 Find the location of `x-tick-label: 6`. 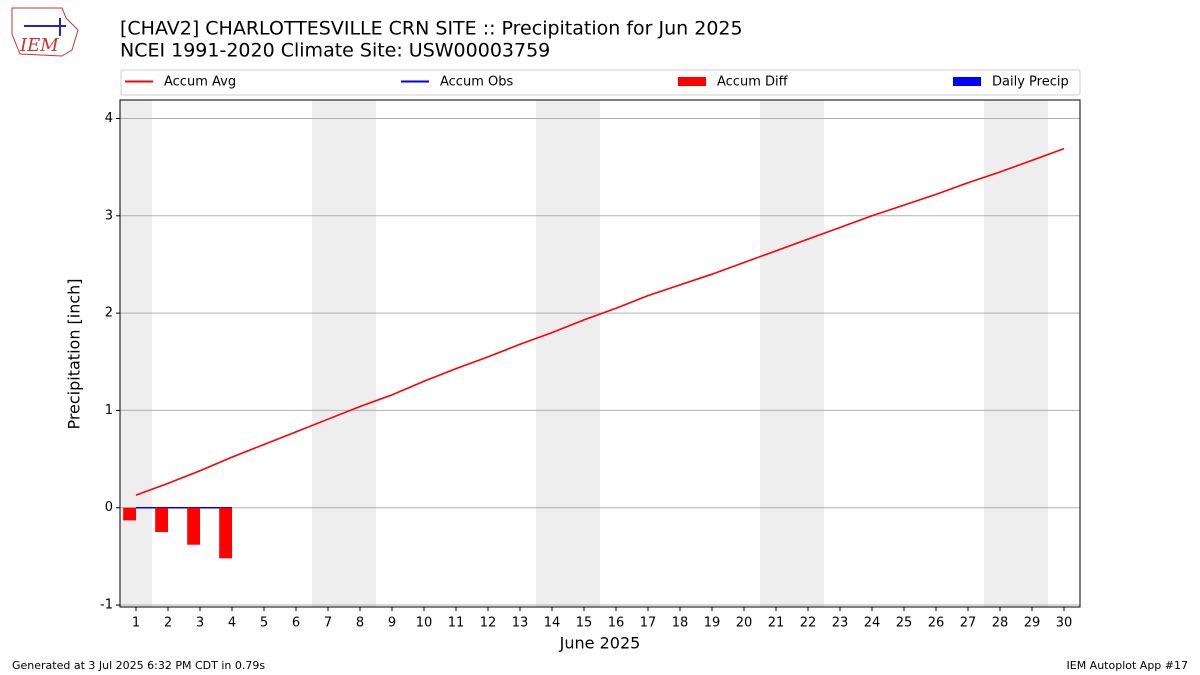

x-tick-label: 6 is located at coordinates (296, 623).